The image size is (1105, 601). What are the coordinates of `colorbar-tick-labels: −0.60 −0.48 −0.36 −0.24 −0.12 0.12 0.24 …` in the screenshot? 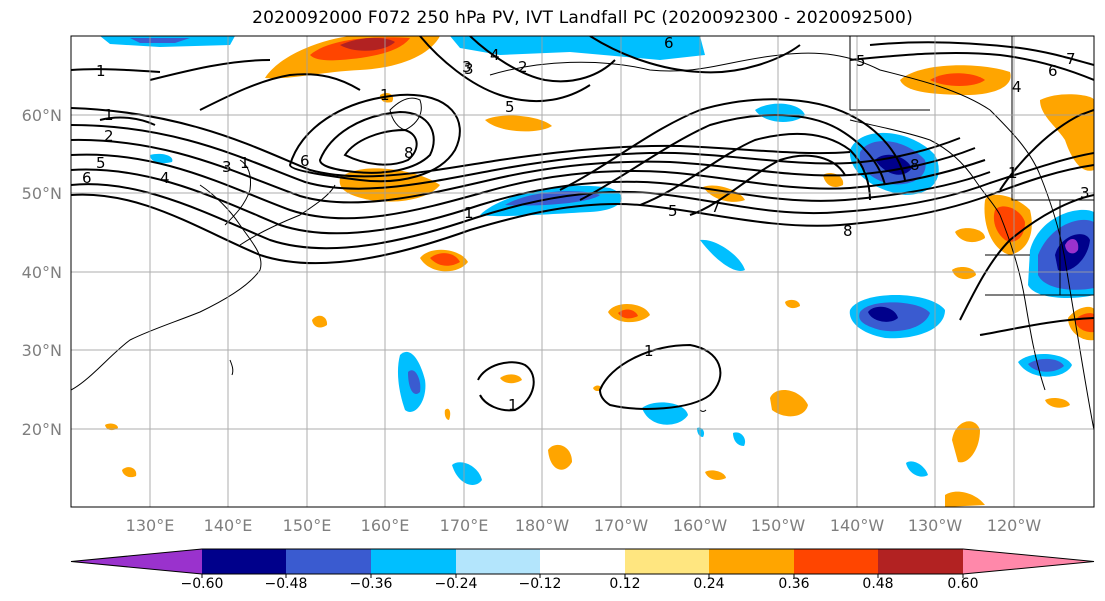 It's located at (580, 584).